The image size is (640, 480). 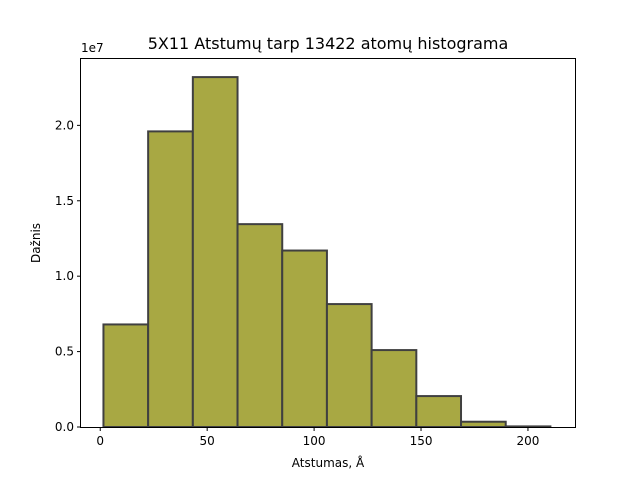 What do you see at coordinates (64, 201) in the screenshot?
I see `y-tick-label: 1.5` at bounding box center [64, 201].